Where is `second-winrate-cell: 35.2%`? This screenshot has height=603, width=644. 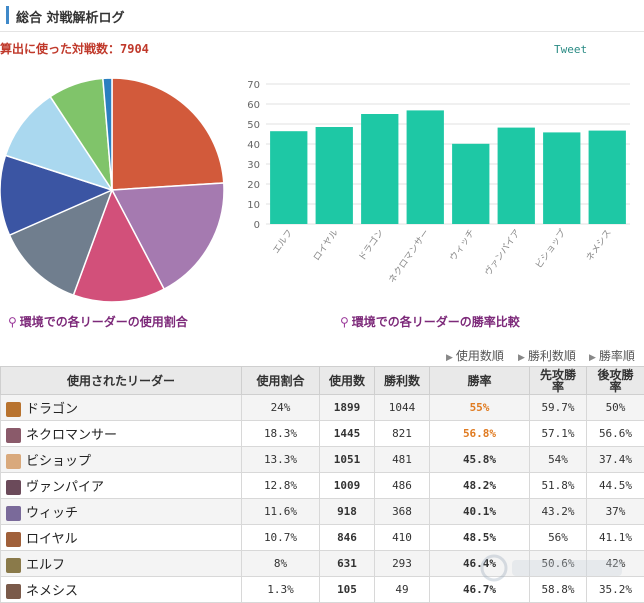 second-winrate-cell: 35.2% is located at coordinates (615, 589).